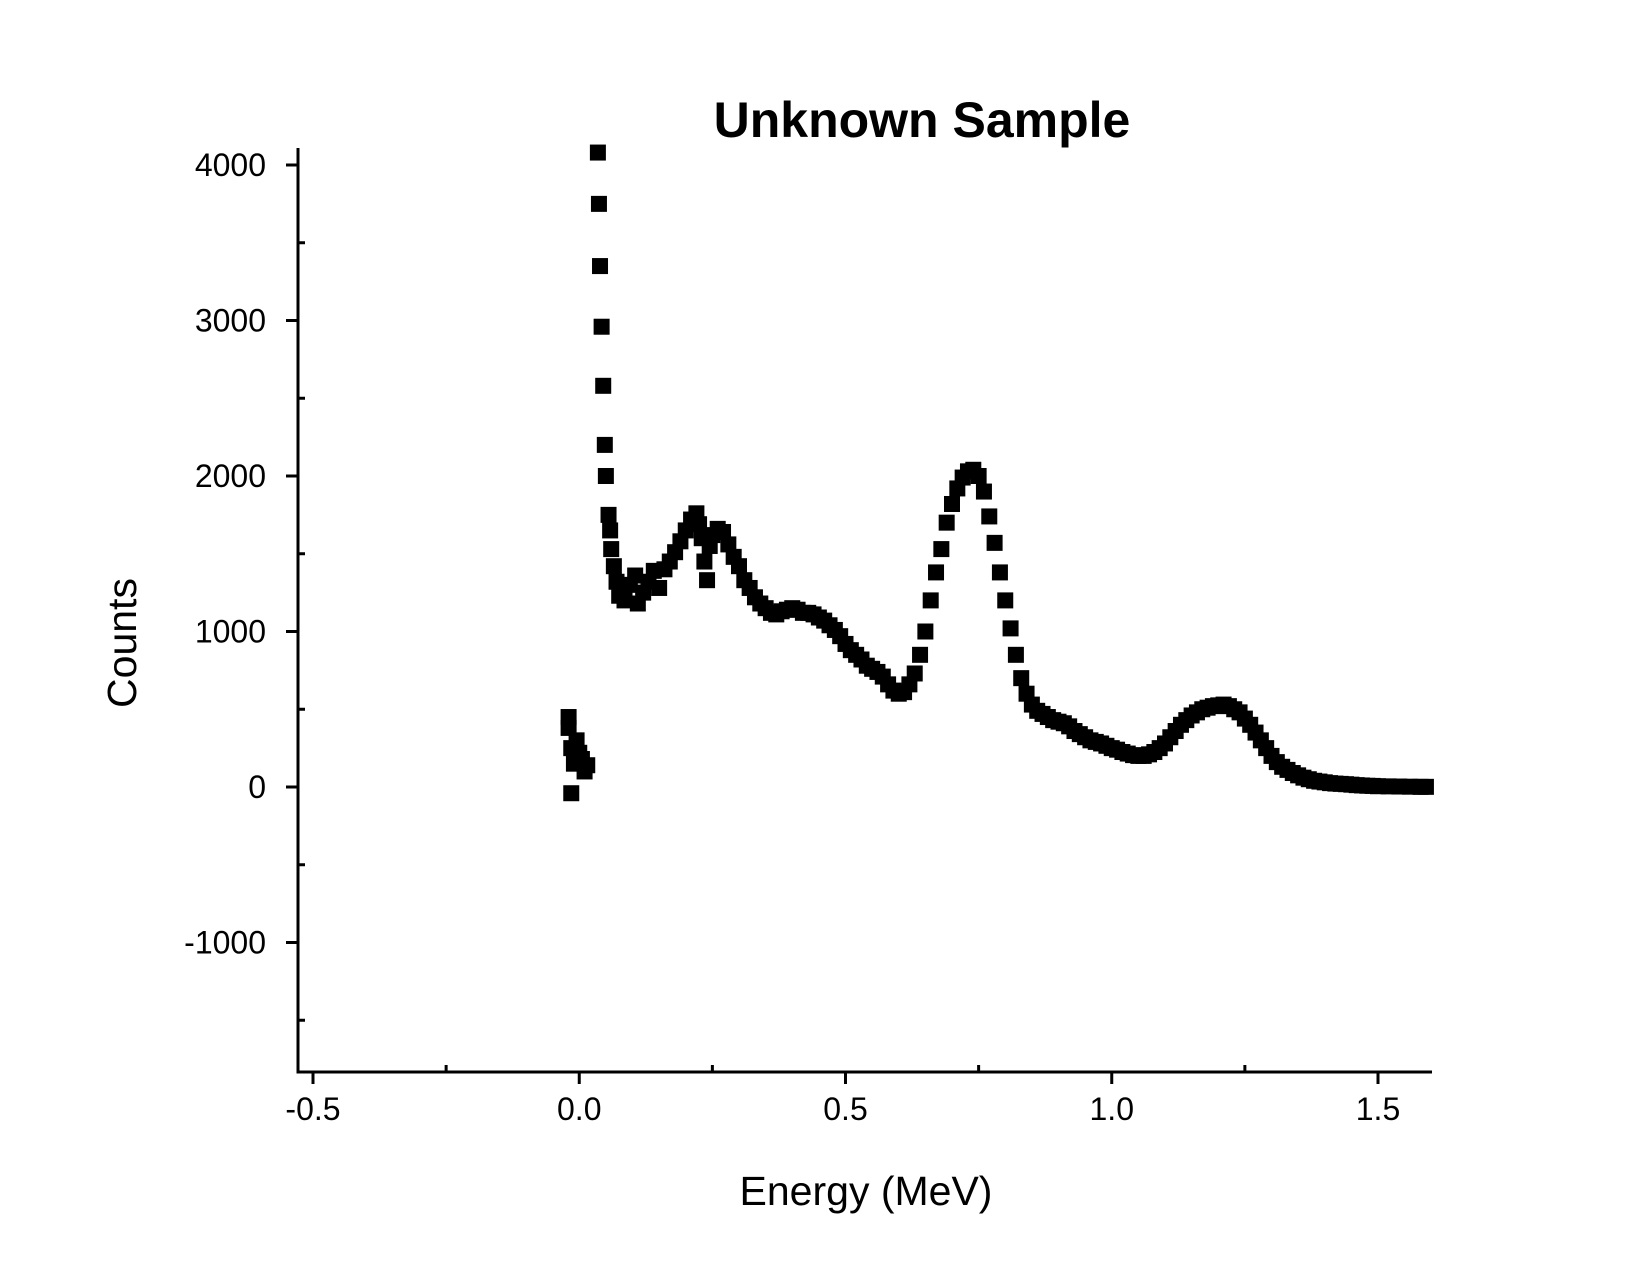 The image size is (1650, 1275). Describe the element at coordinates (1112, 1109) in the screenshot. I see `x-tick-label: 1.0` at that location.